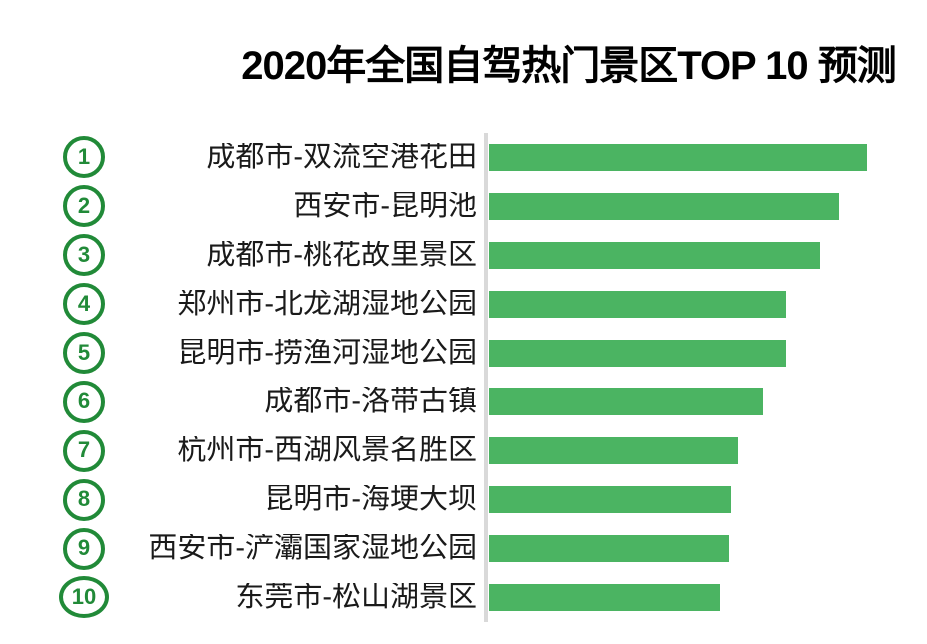  What do you see at coordinates (486, 377) in the screenshot?
I see `category-axis-line` at bounding box center [486, 377].